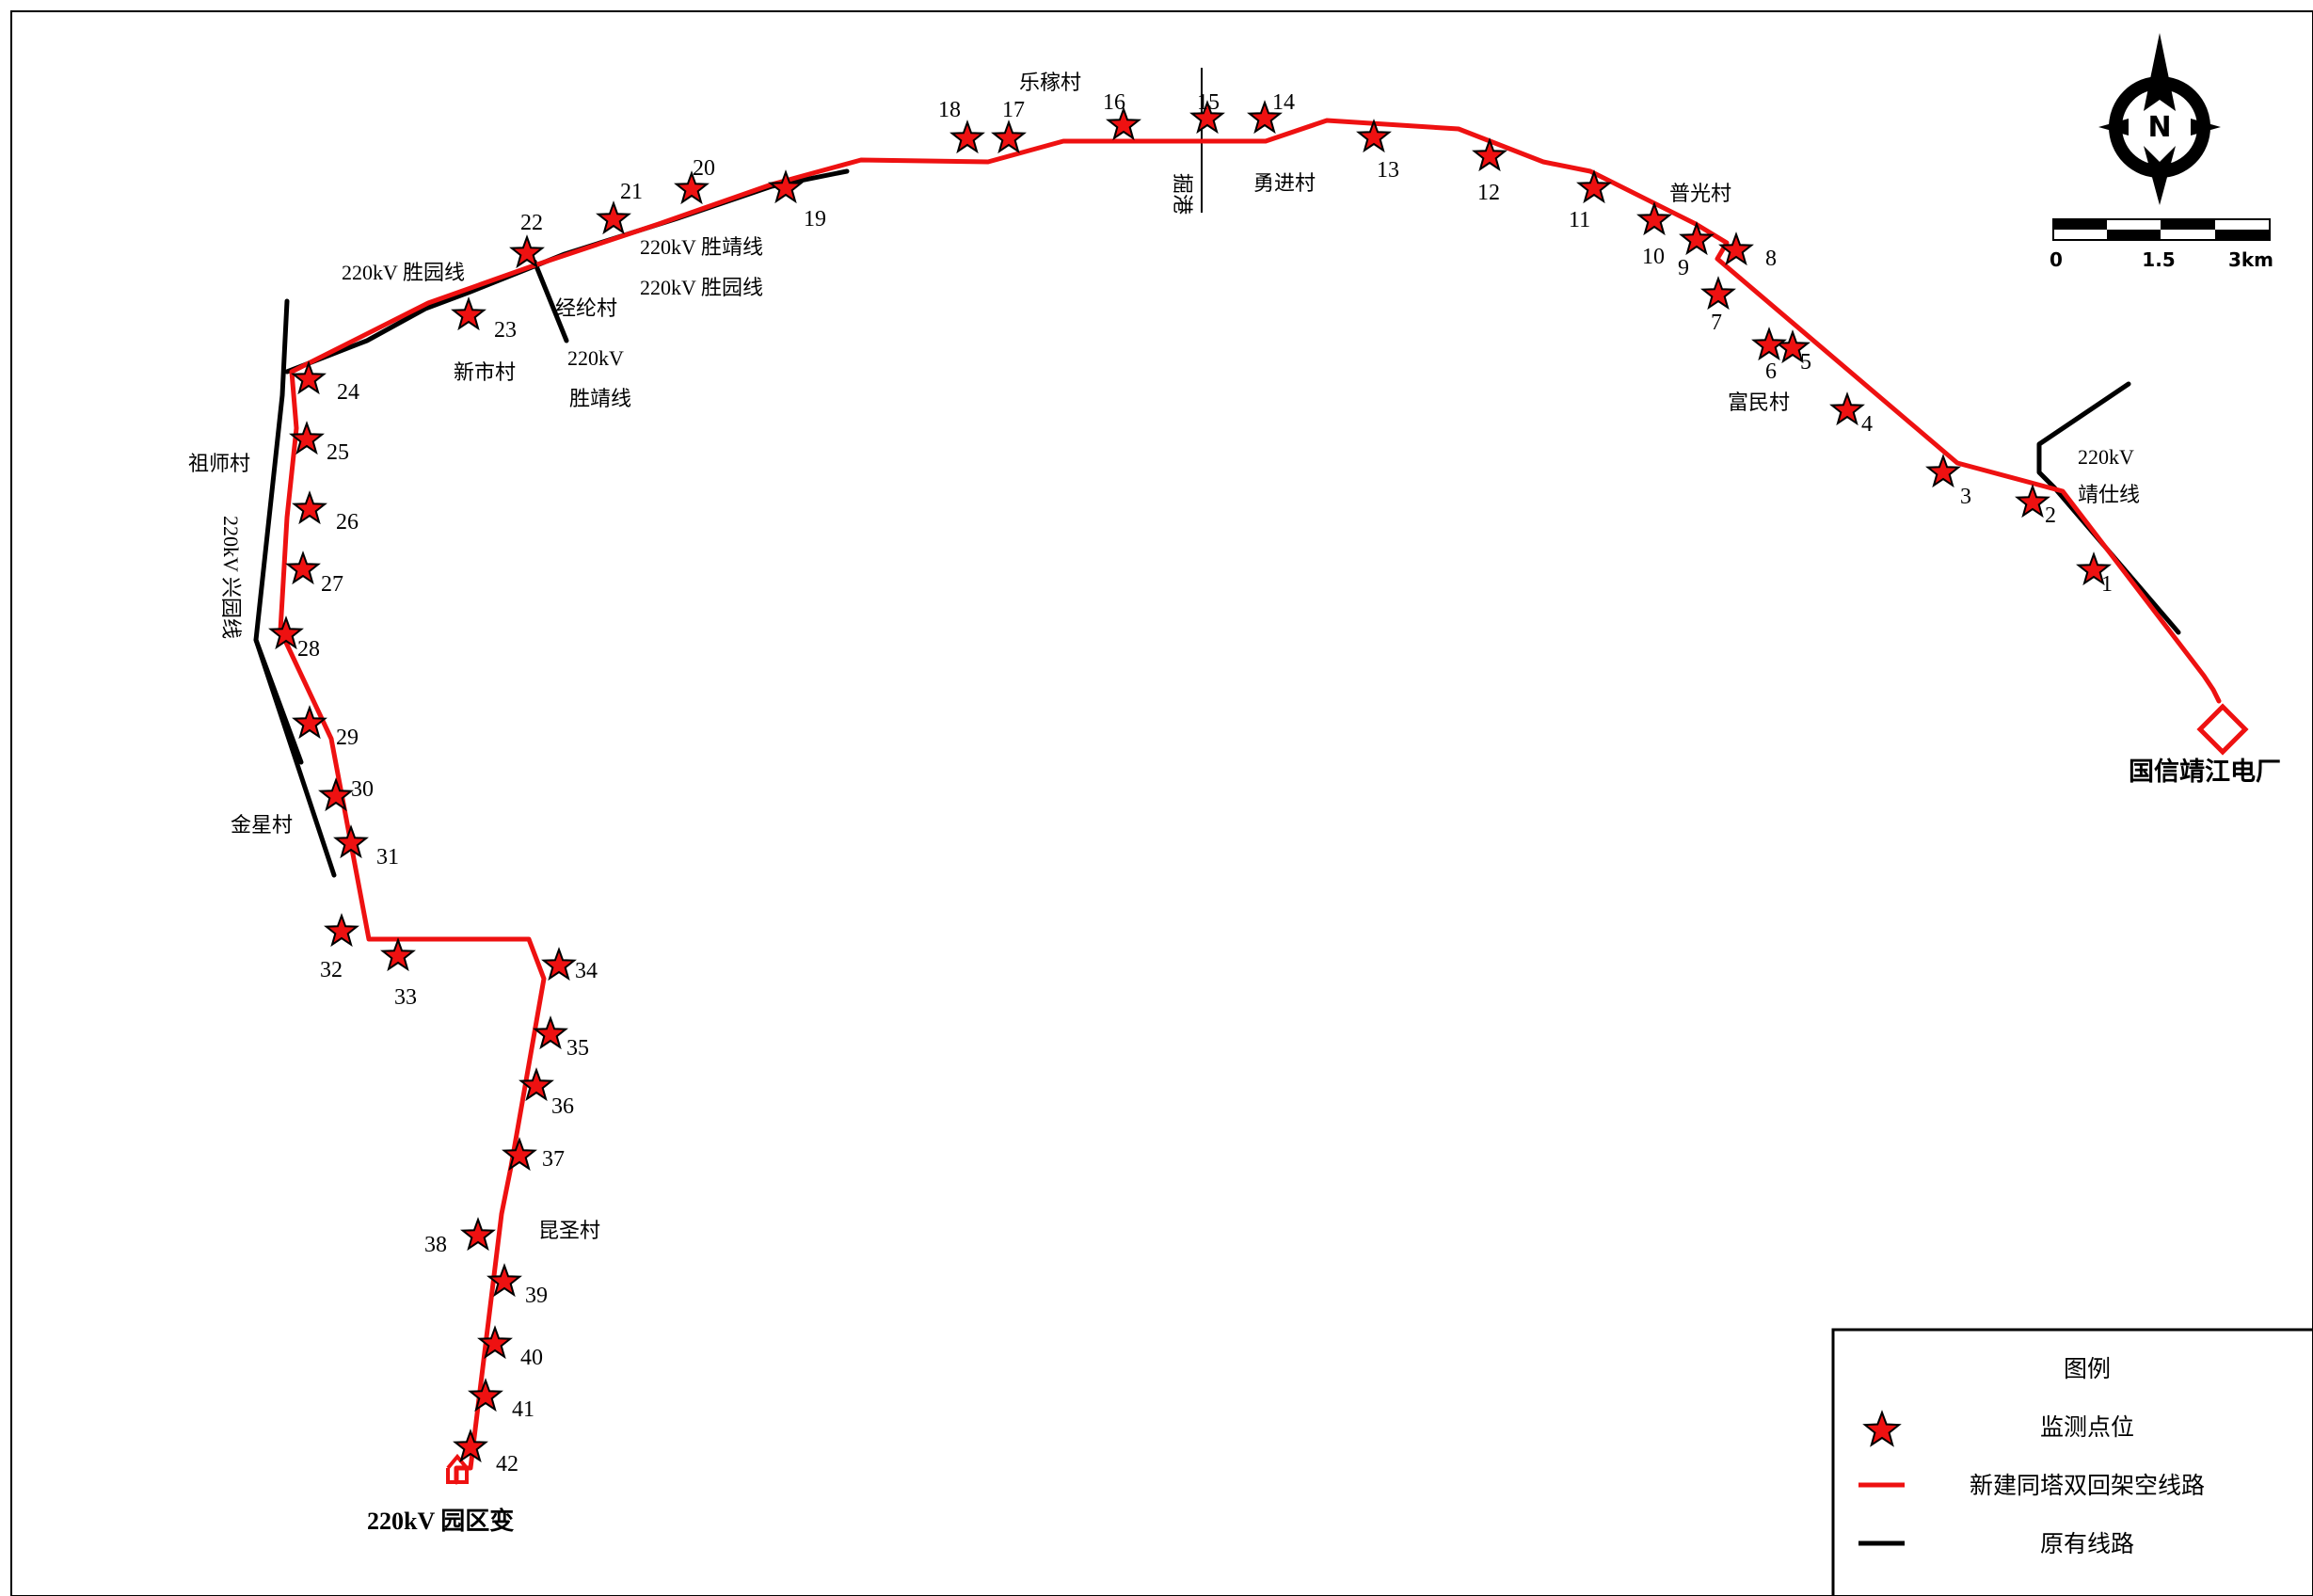 This screenshot has height=1596, width=2313. I want to click on place-label-kunsheng: 昆圣村, so click(569, 1231).